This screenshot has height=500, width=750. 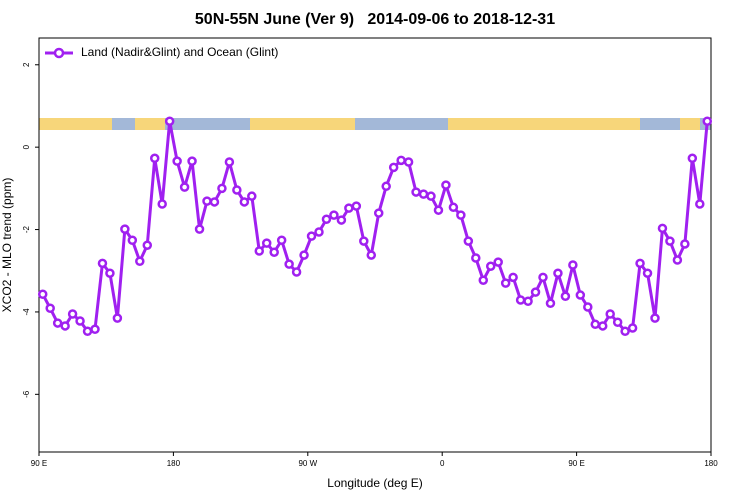 What do you see at coordinates (7, 245) in the screenshot?
I see `y-axis-label: XCO2 - MLO trend (ppm)` at bounding box center [7, 245].